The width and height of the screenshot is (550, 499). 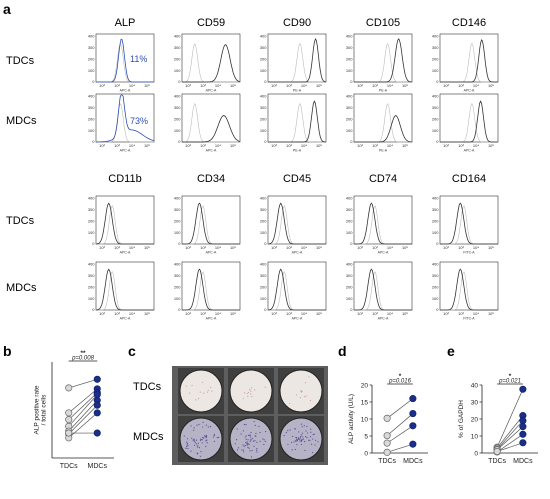 I want to click on panel-c-row-mdcs: MDCs, so click(x=148, y=437).